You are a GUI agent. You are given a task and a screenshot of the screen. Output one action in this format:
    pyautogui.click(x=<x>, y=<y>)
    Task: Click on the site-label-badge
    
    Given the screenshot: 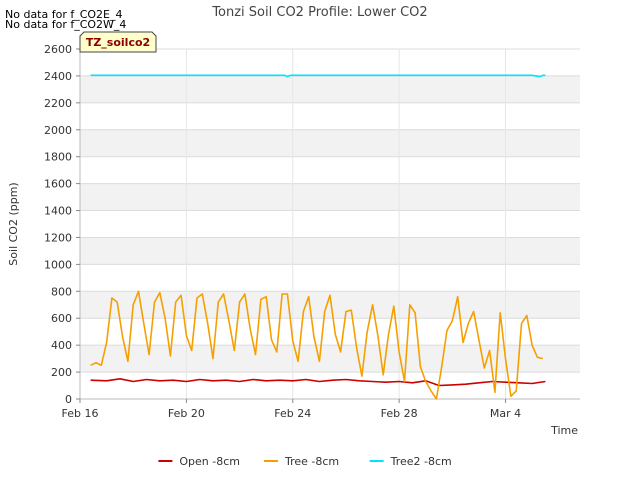 What is the action you would take?
    pyautogui.click(x=118, y=42)
    